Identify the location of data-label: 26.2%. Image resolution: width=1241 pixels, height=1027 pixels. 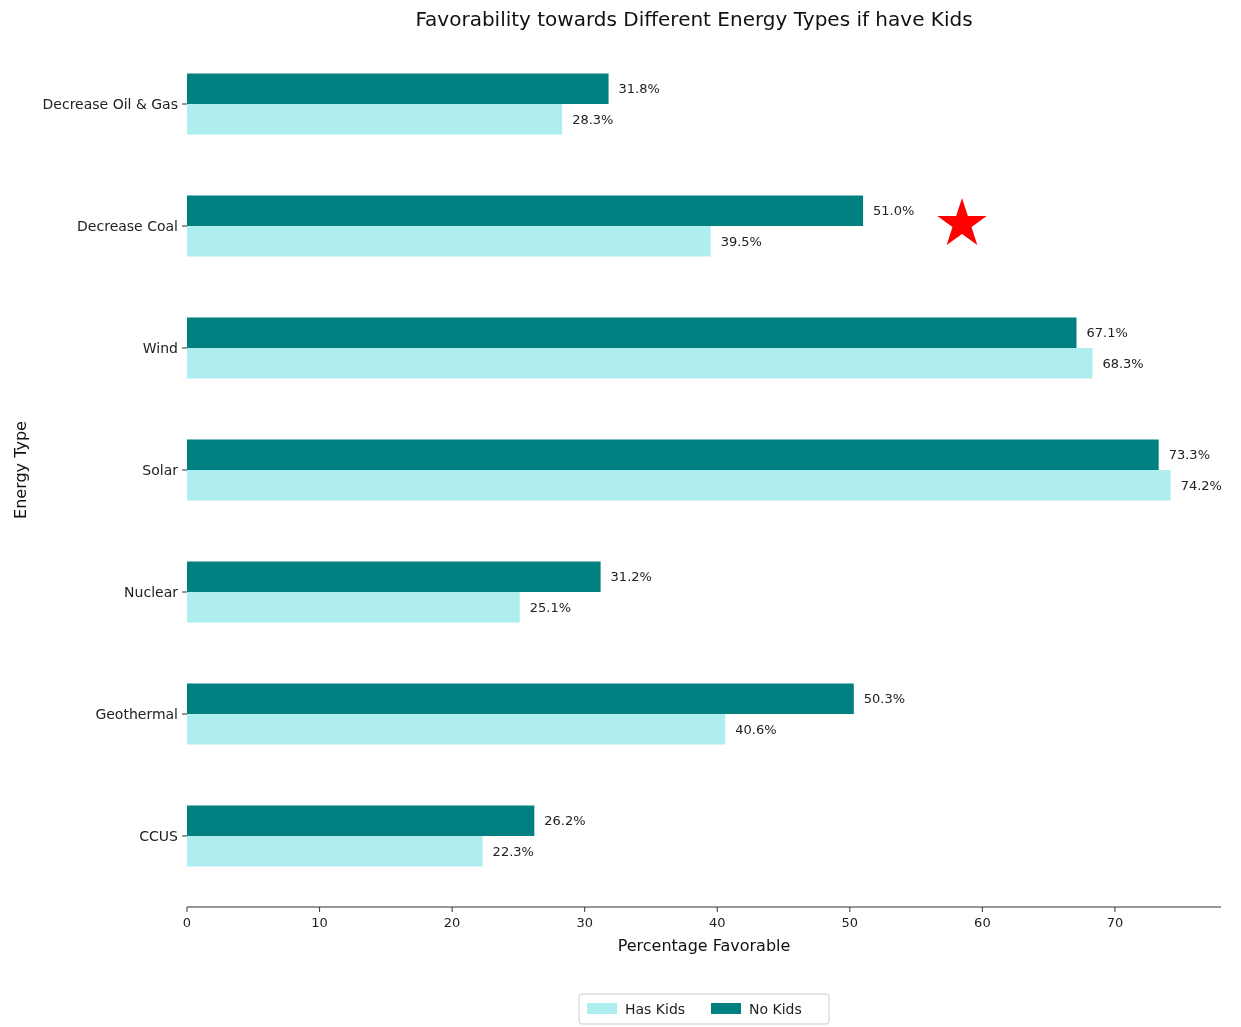
(565, 821).